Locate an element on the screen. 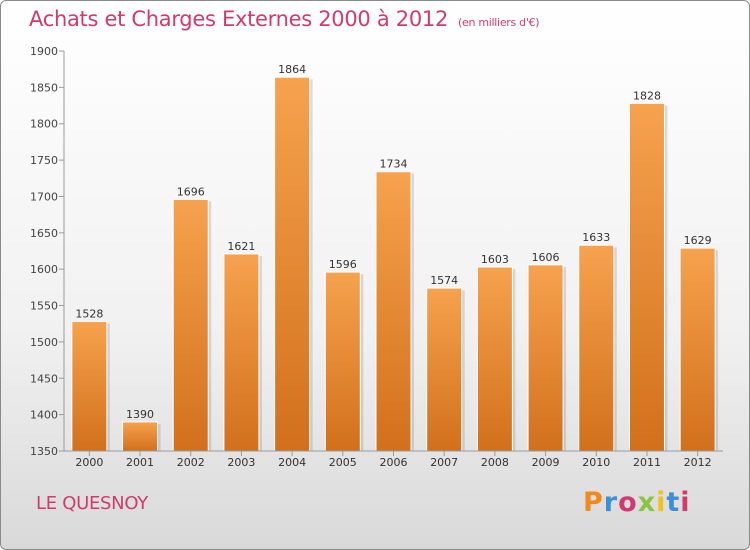 This screenshot has width=750, height=550. data-label-2010: 1633 is located at coordinates (596, 237).